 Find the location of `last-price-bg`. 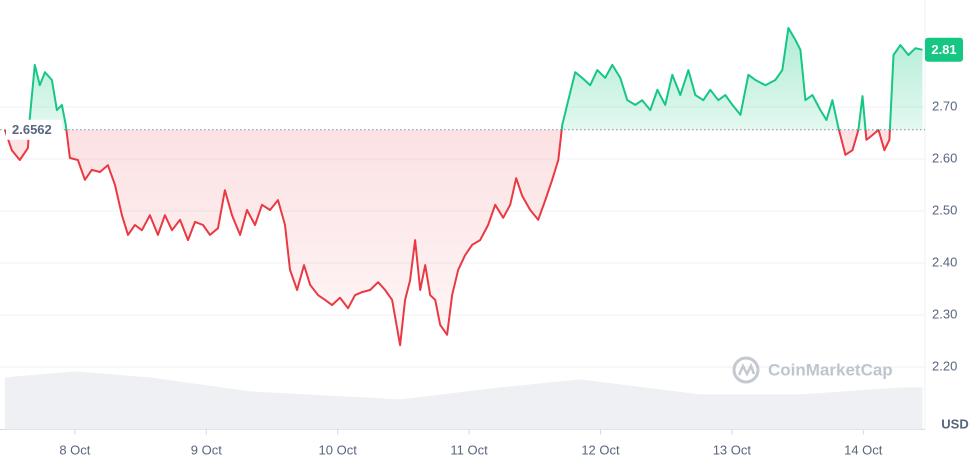

last-price-bg is located at coordinates (944, 49).